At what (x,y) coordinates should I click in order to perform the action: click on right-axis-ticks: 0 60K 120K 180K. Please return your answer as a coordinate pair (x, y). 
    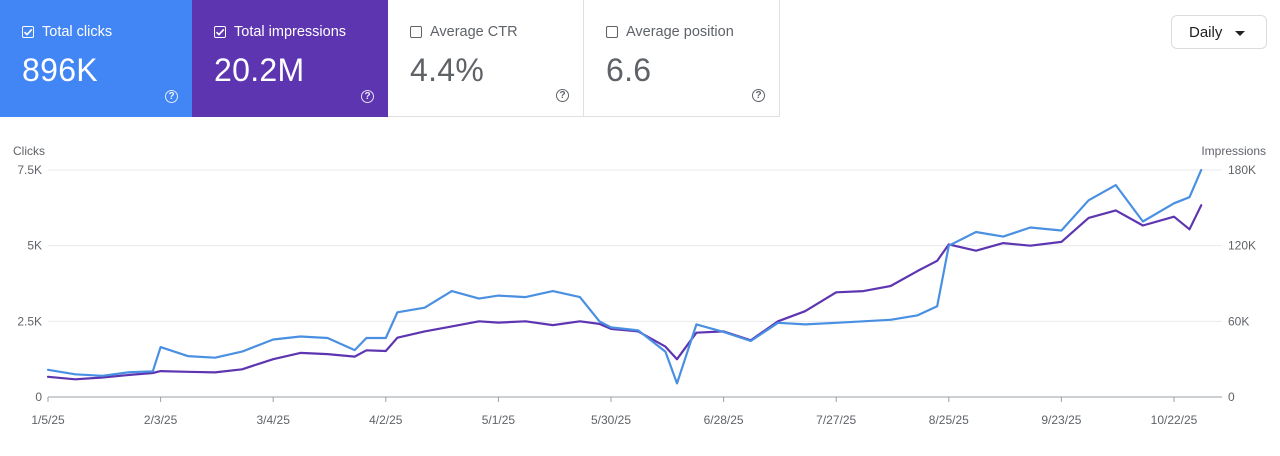
    Looking at the image, I should click on (1242, 283).